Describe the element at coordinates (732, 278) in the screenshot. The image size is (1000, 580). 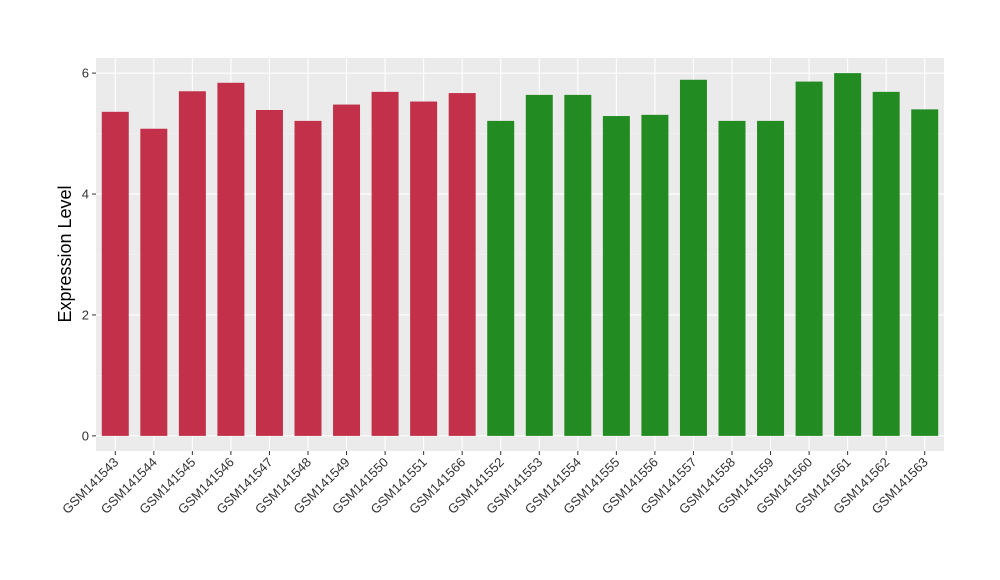
I see `bar-GSM141558` at that location.